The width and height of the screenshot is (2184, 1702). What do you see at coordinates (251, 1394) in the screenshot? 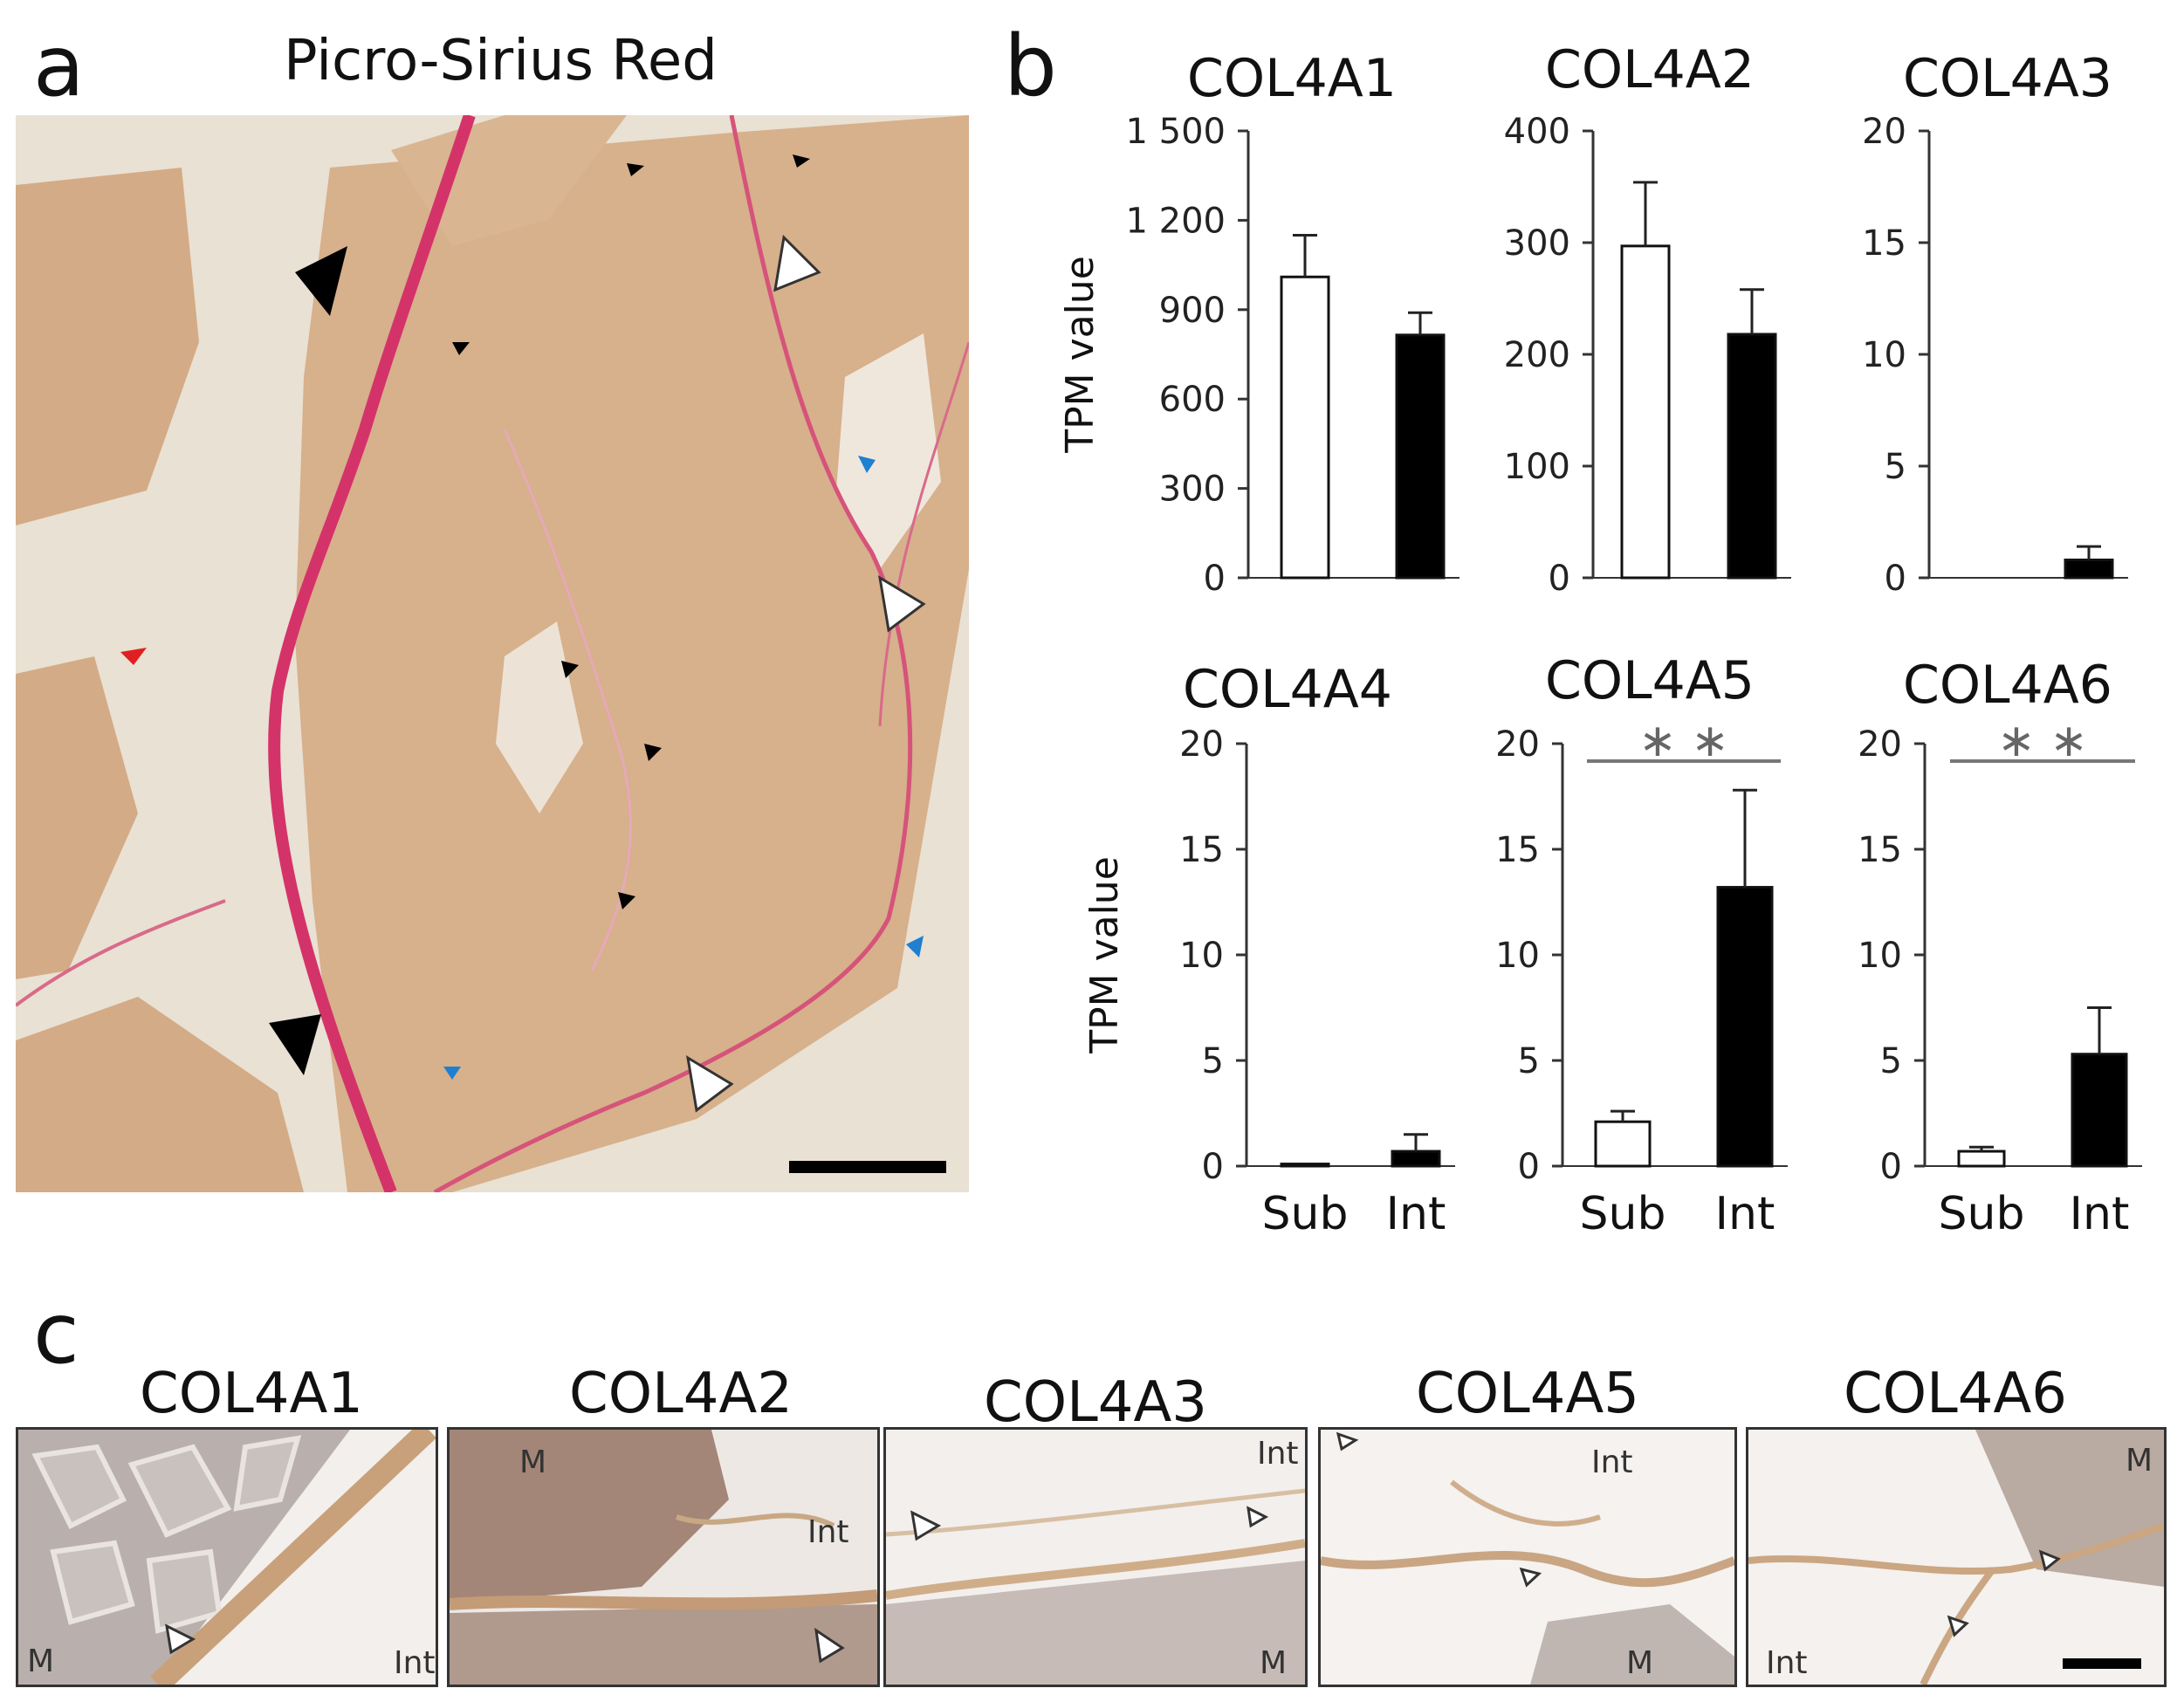
I see `ihc-title-col4a1: COL4A1` at bounding box center [251, 1394].